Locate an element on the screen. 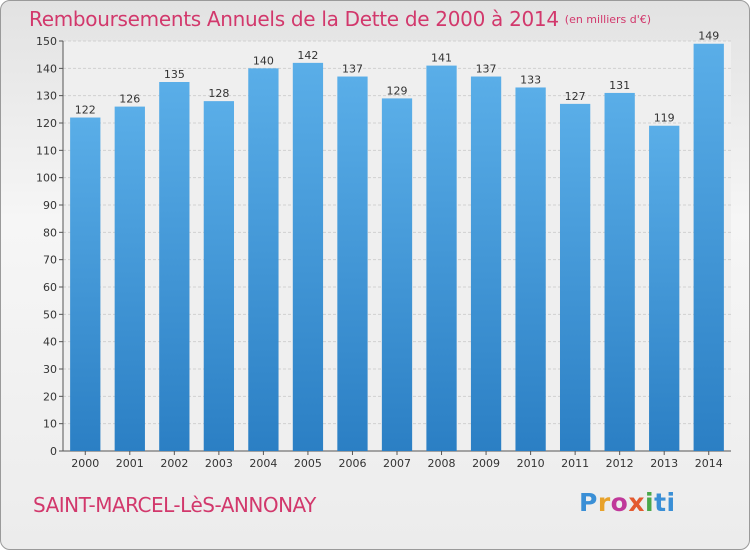  town-name: SAINT-MARCEL-LèS-ANNONAY is located at coordinates (174, 505).